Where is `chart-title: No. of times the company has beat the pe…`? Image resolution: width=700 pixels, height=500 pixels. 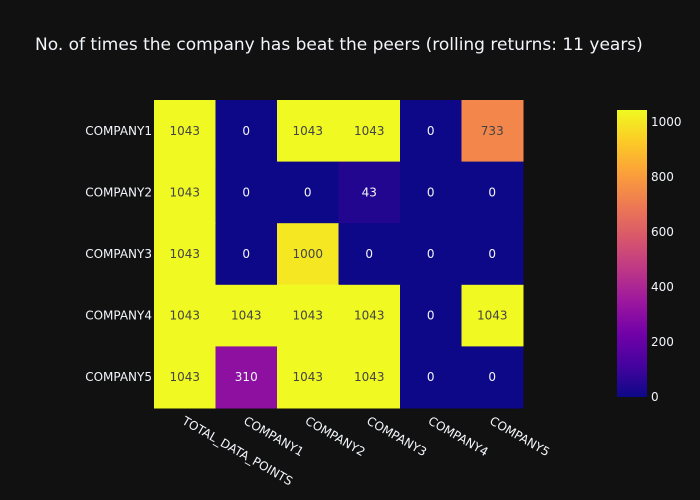
chart-title: No. of times the company has beat the pe… is located at coordinates (339, 45).